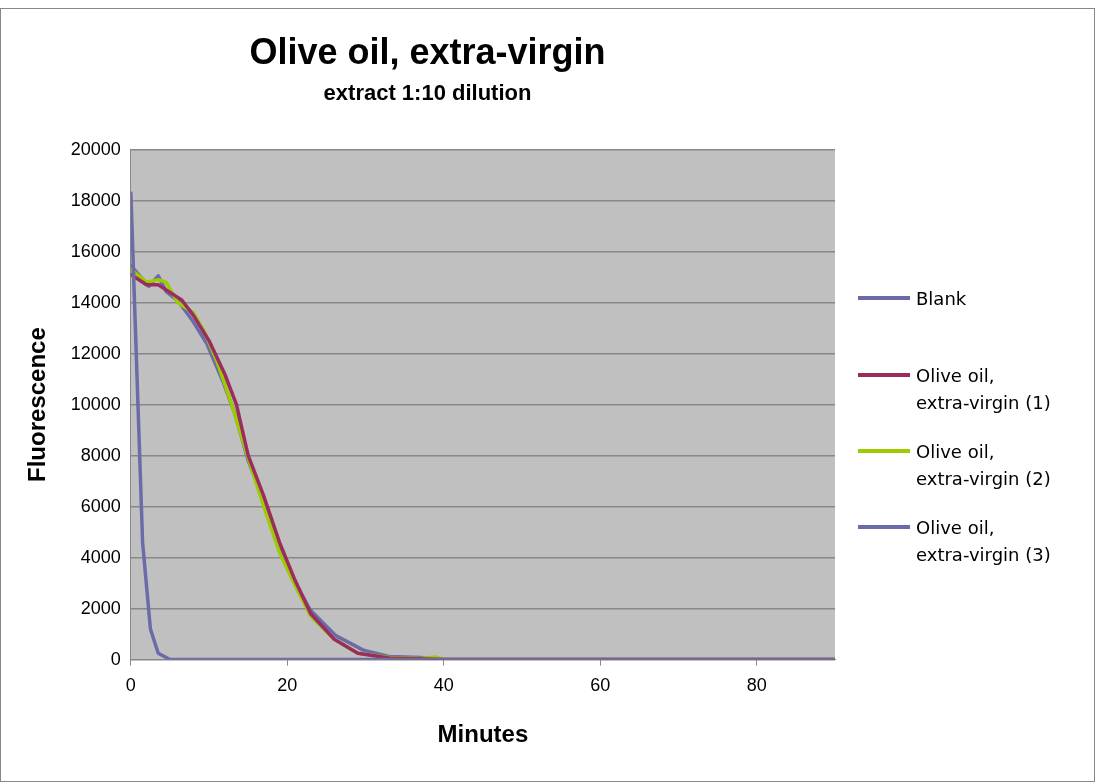 Image resolution: width=1097 pixels, height=784 pixels. Describe the element at coordinates (100, 454) in the screenshot. I see `y-tick-label: 8000` at that location.